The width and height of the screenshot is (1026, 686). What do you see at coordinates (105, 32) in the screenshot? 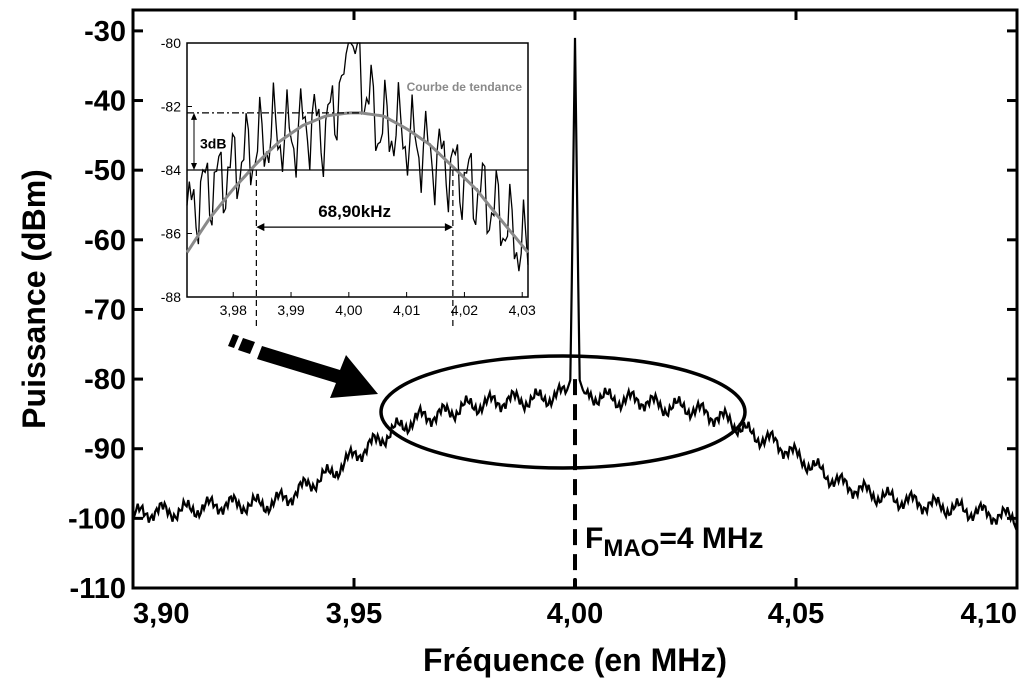
I see `y-tick-label: -30` at bounding box center [105, 32].